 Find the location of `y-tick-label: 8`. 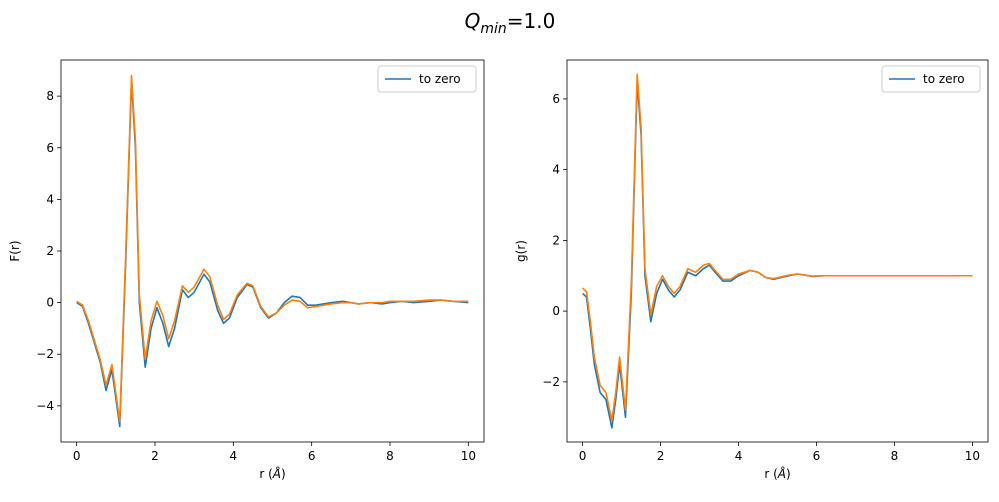

y-tick-label: 8 is located at coordinates (50, 96).